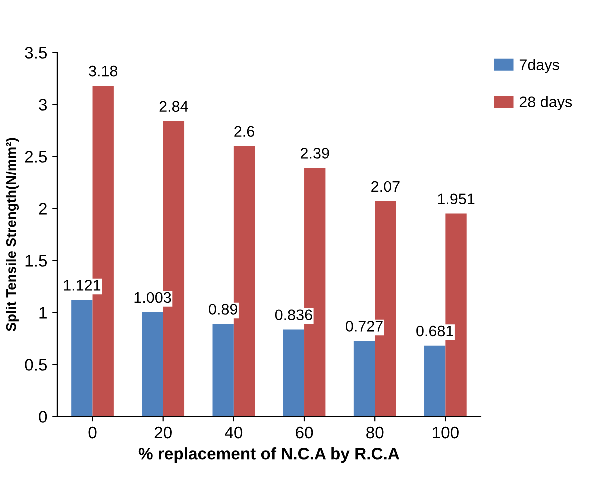 The image size is (605, 479). I want to click on data-label: 2.07, so click(386, 186).